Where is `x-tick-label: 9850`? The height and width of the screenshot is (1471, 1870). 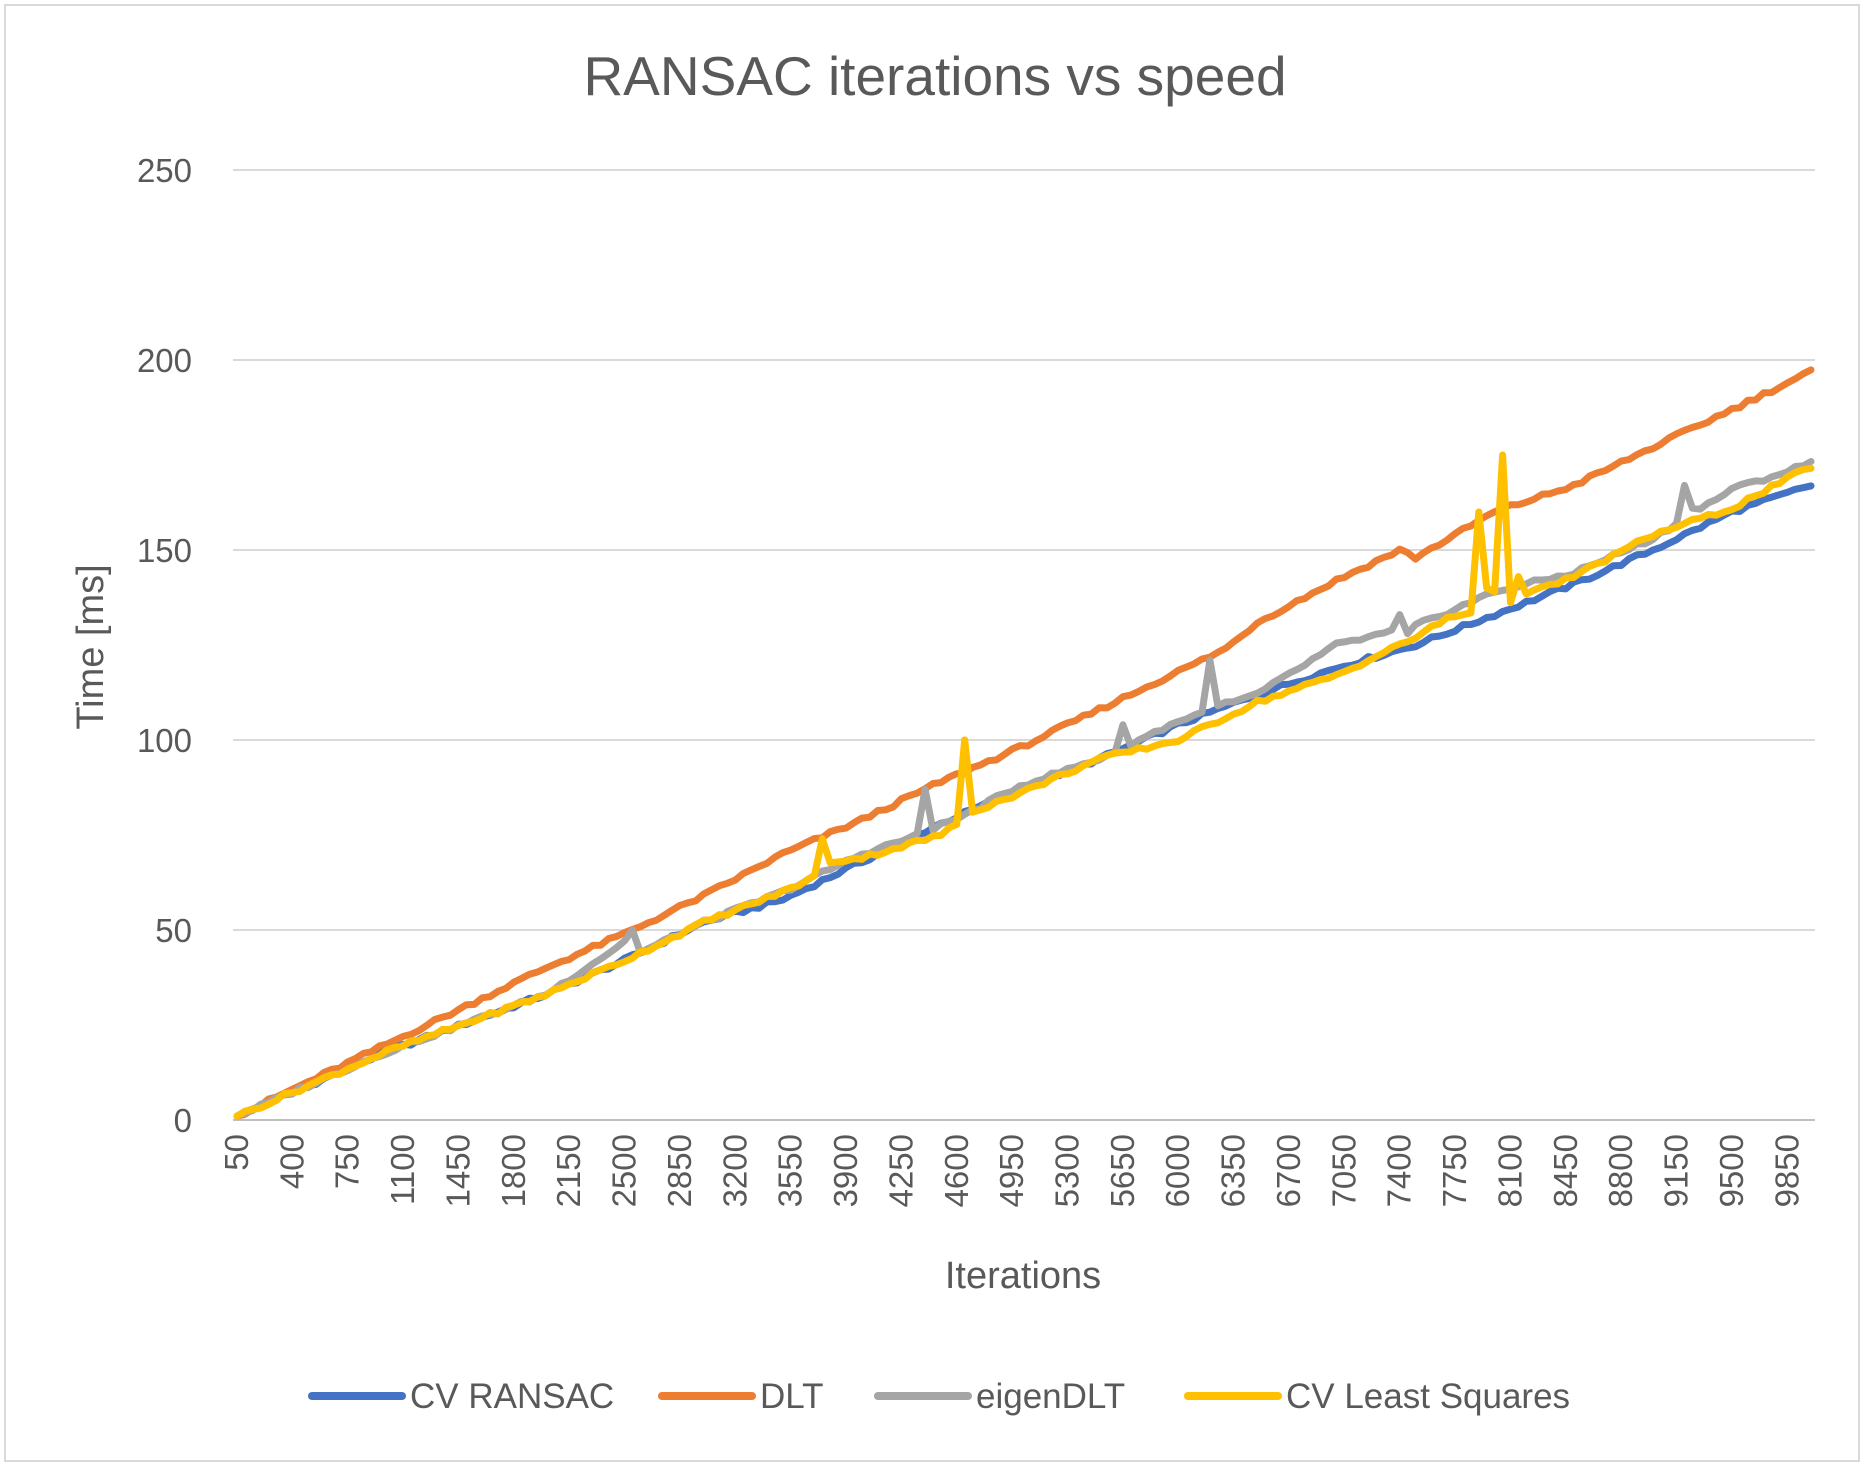
x-tick-label: 9850 is located at coordinates (1786, 1170).